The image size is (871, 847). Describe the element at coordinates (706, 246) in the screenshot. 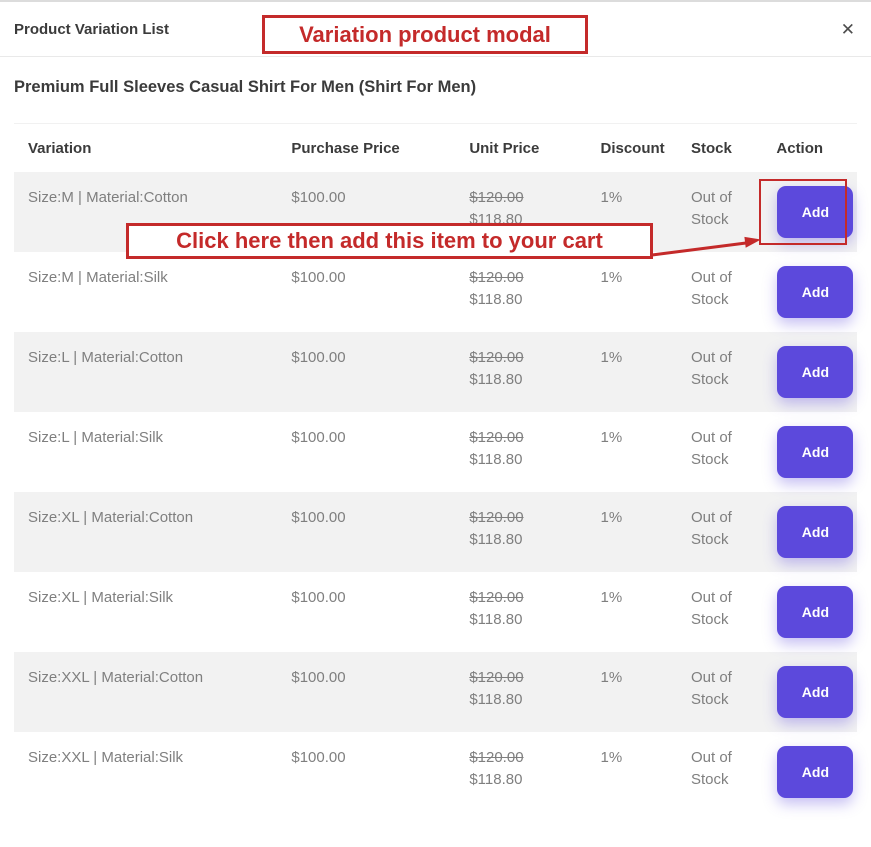

I see `annotation-arrow-icon` at that location.